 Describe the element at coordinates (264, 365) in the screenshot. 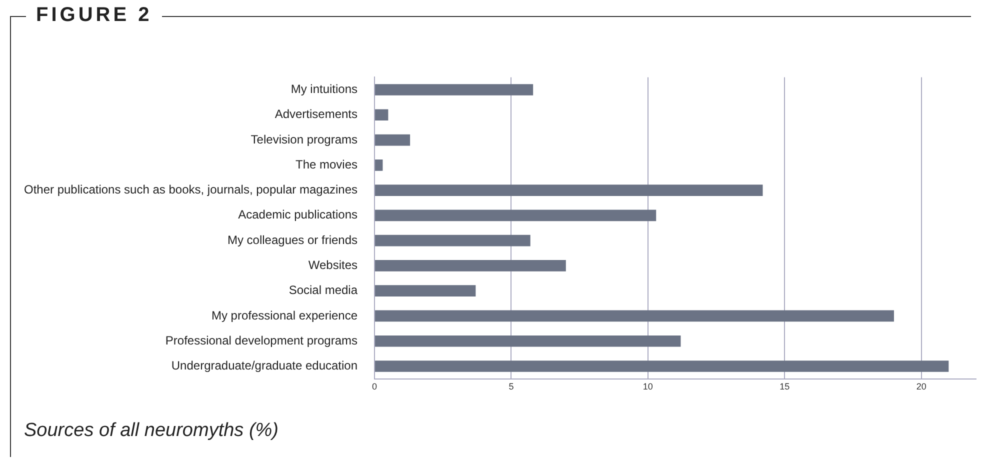

I see `y-tick-label: Undergraduate/graduate education` at that location.